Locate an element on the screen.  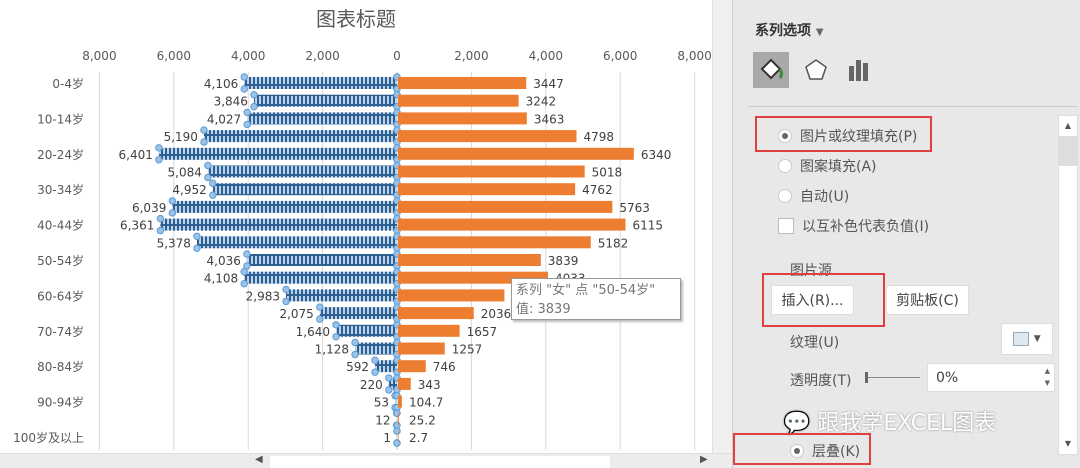
male-data-label: 4,106 is located at coordinates (221, 84).